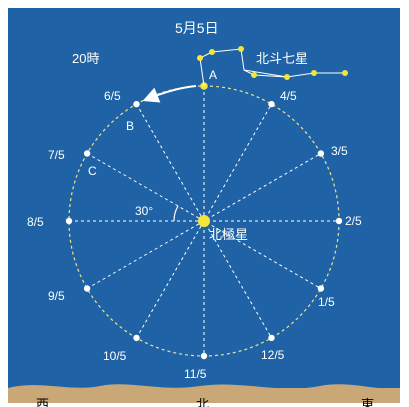 This screenshot has height=407, width=409. Describe the element at coordinates (282, 58) in the screenshot. I see `constellation-label: 北斗七星` at that location.